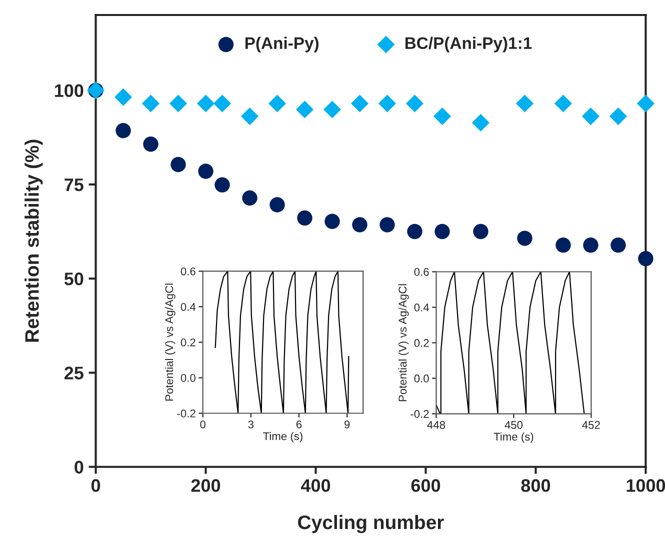 This screenshot has width=665, height=536. I want to click on y-tick-label: 50, so click(74, 279).